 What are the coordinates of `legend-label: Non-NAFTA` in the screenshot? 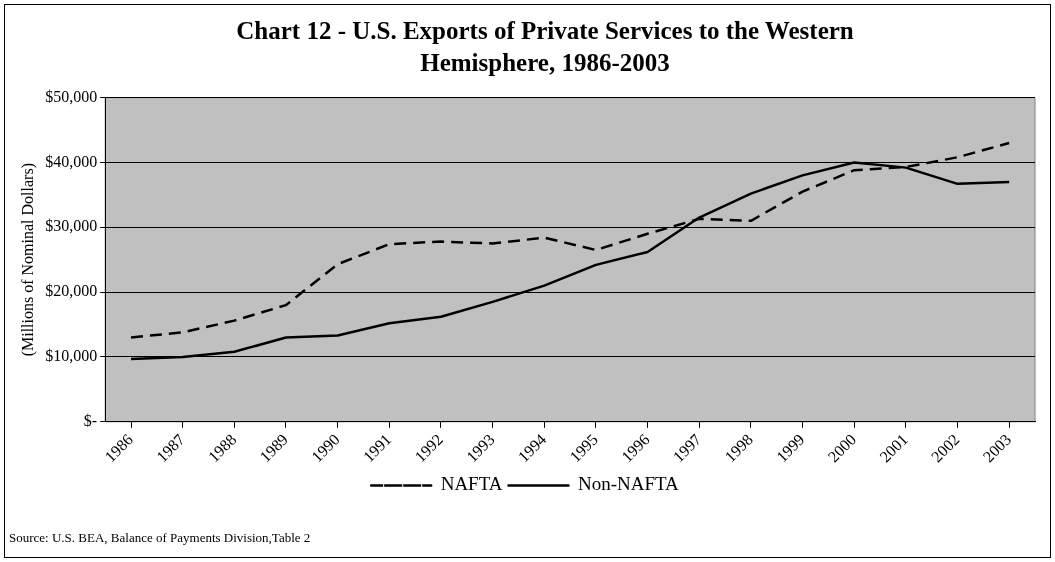 It's located at (628, 484).